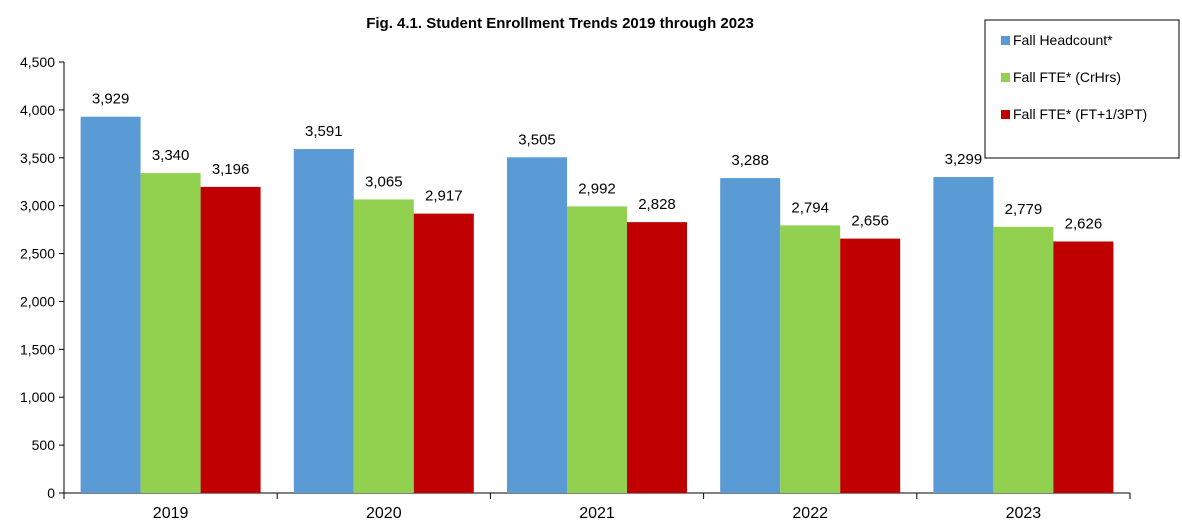 The width and height of the screenshot is (1182, 525). Describe the element at coordinates (324, 131) in the screenshot. I see `data-label: 3,591` at that location.